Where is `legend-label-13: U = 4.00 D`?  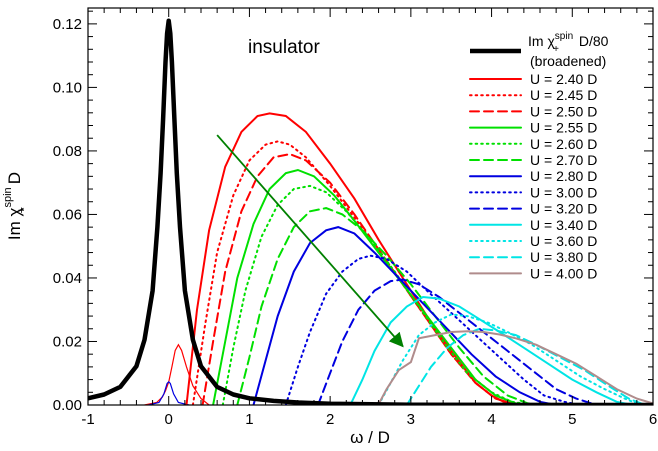 legend-label-13: U = 4.00 D is located at coordinates (563, 273).